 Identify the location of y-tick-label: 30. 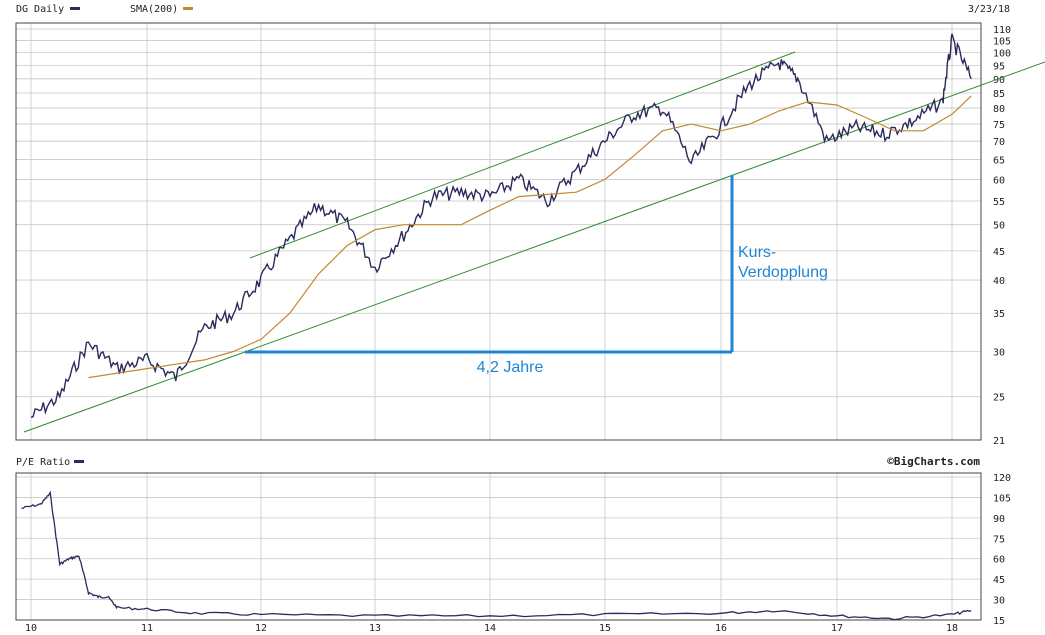
(999, 352).